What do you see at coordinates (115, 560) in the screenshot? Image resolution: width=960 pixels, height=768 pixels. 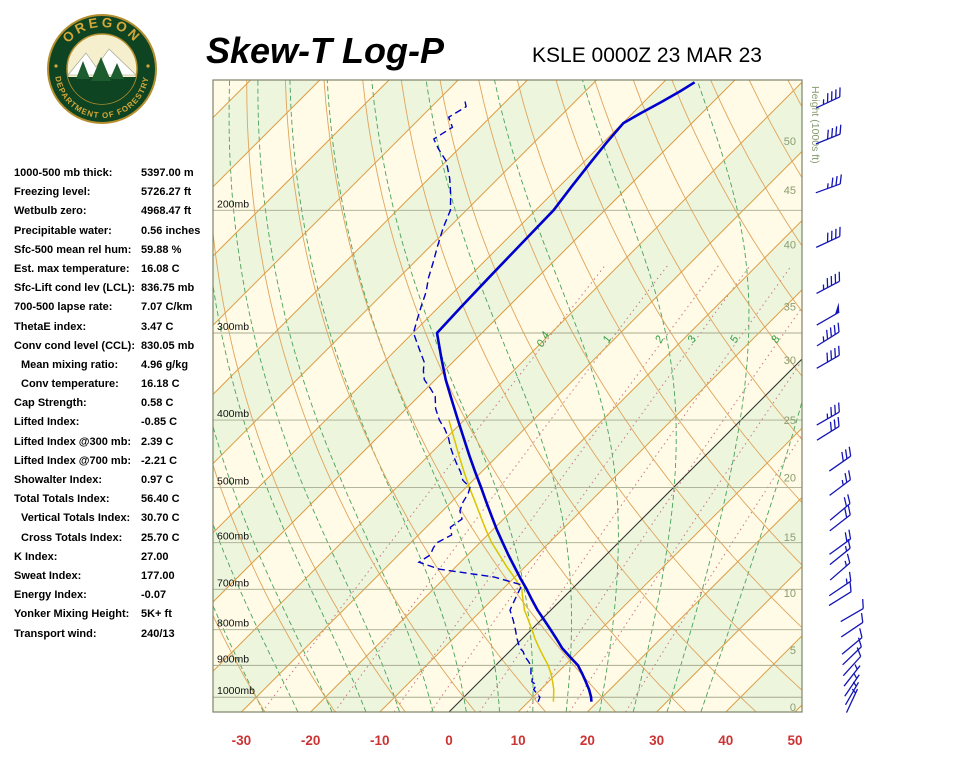 I see `index-row: K Index: 27.00` at bounding box center [115, 560].